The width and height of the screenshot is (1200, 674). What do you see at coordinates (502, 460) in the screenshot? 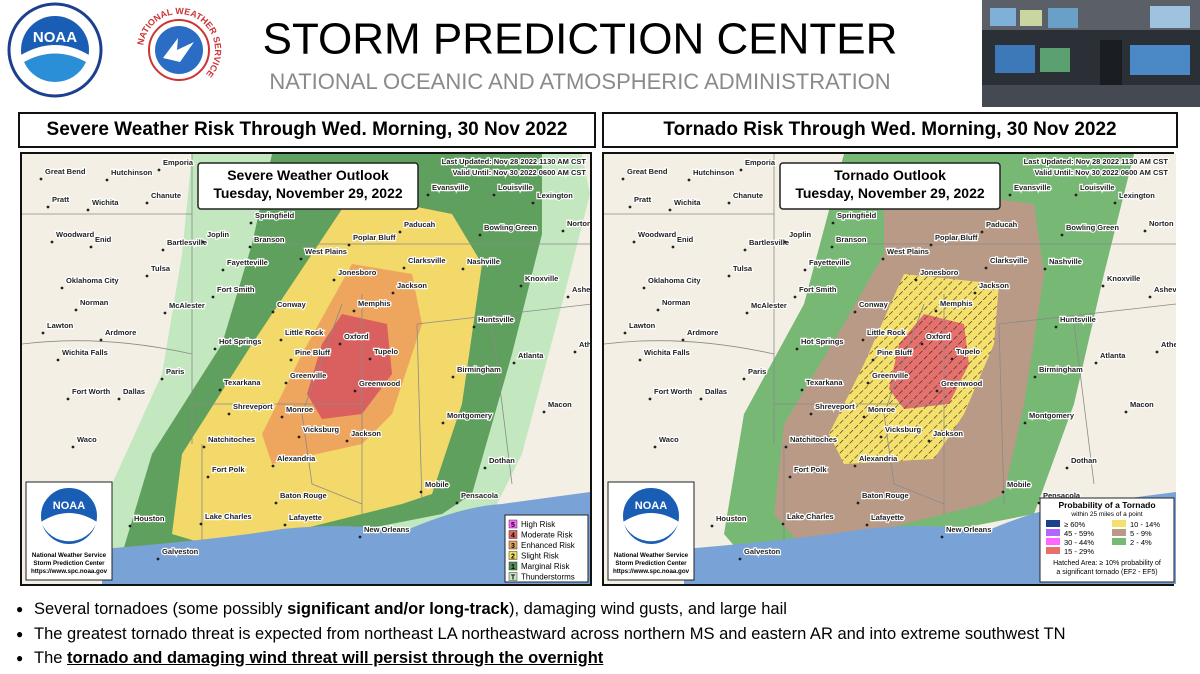
I see `city-label: Dothan` at bounding box center [502, 460].